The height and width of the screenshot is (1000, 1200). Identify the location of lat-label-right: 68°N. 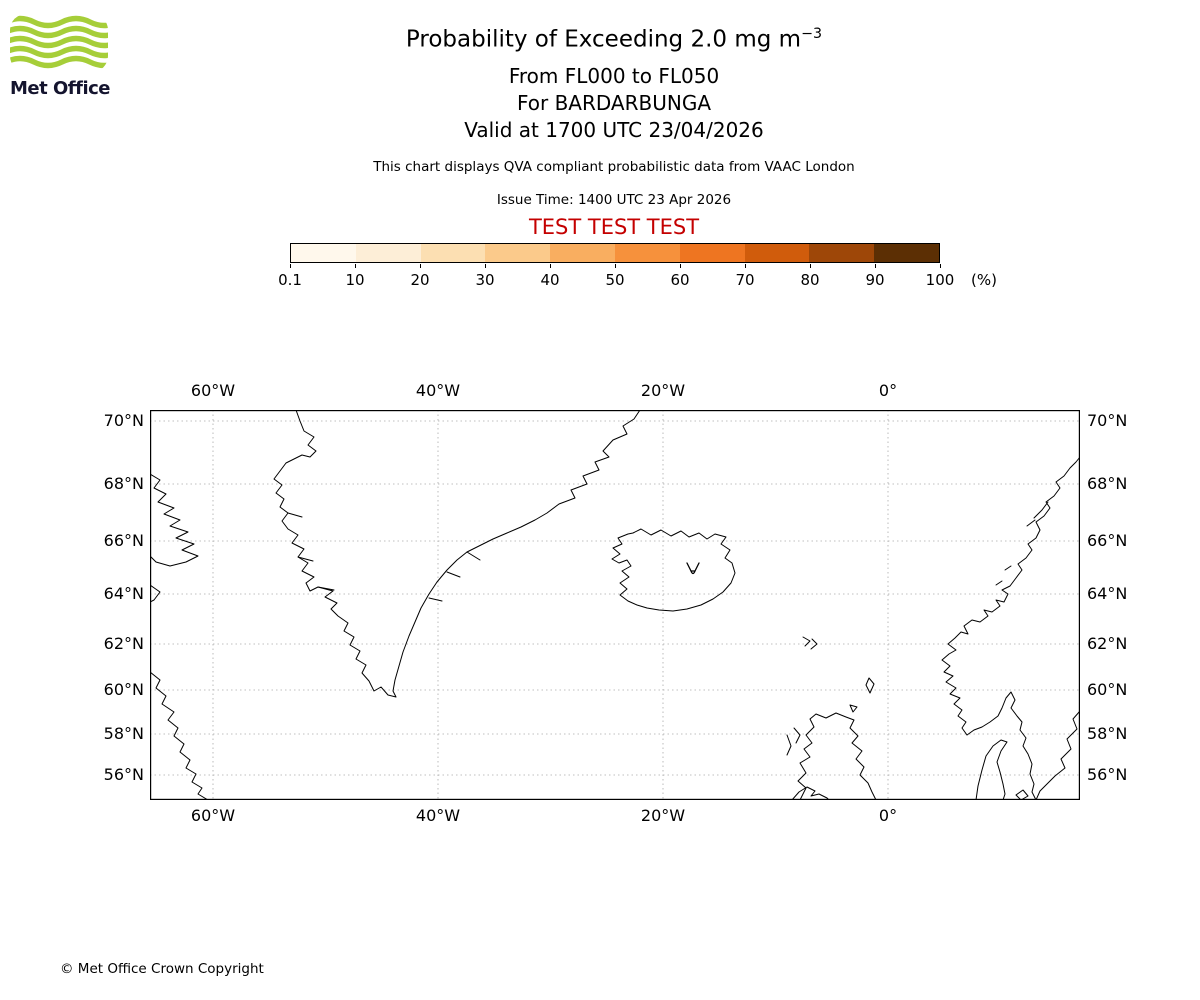
(1107, 483).